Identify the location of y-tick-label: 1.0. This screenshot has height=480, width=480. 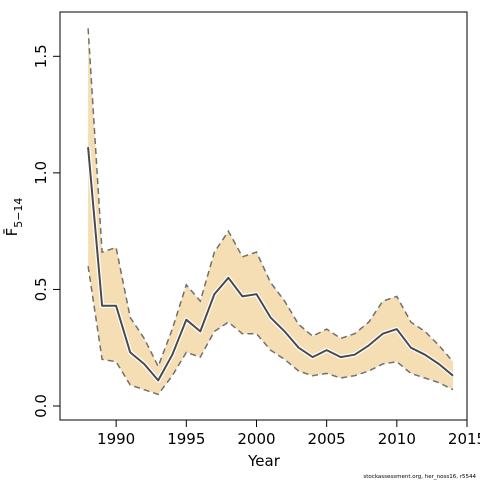
(41, 173).